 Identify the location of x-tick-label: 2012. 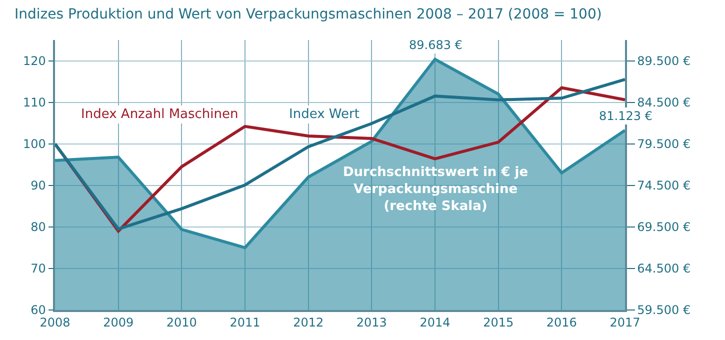
(308, 322).